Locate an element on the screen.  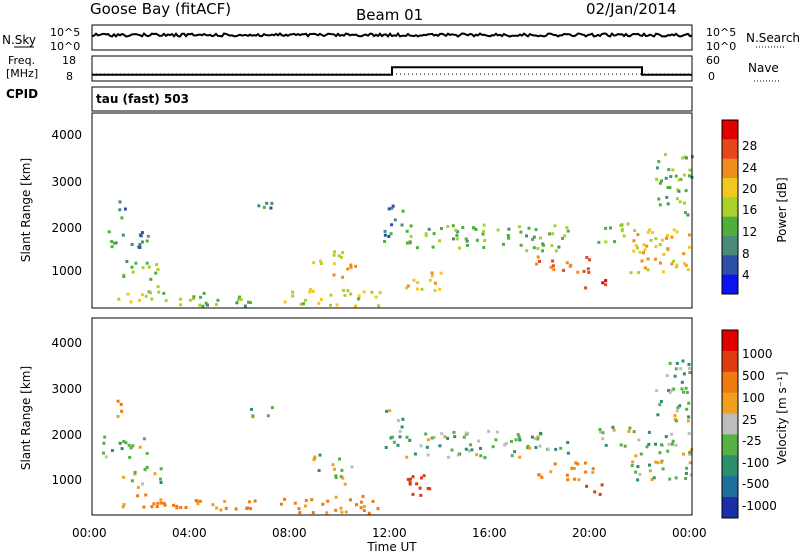
cpid-frame is located at coordinates (392, 99).